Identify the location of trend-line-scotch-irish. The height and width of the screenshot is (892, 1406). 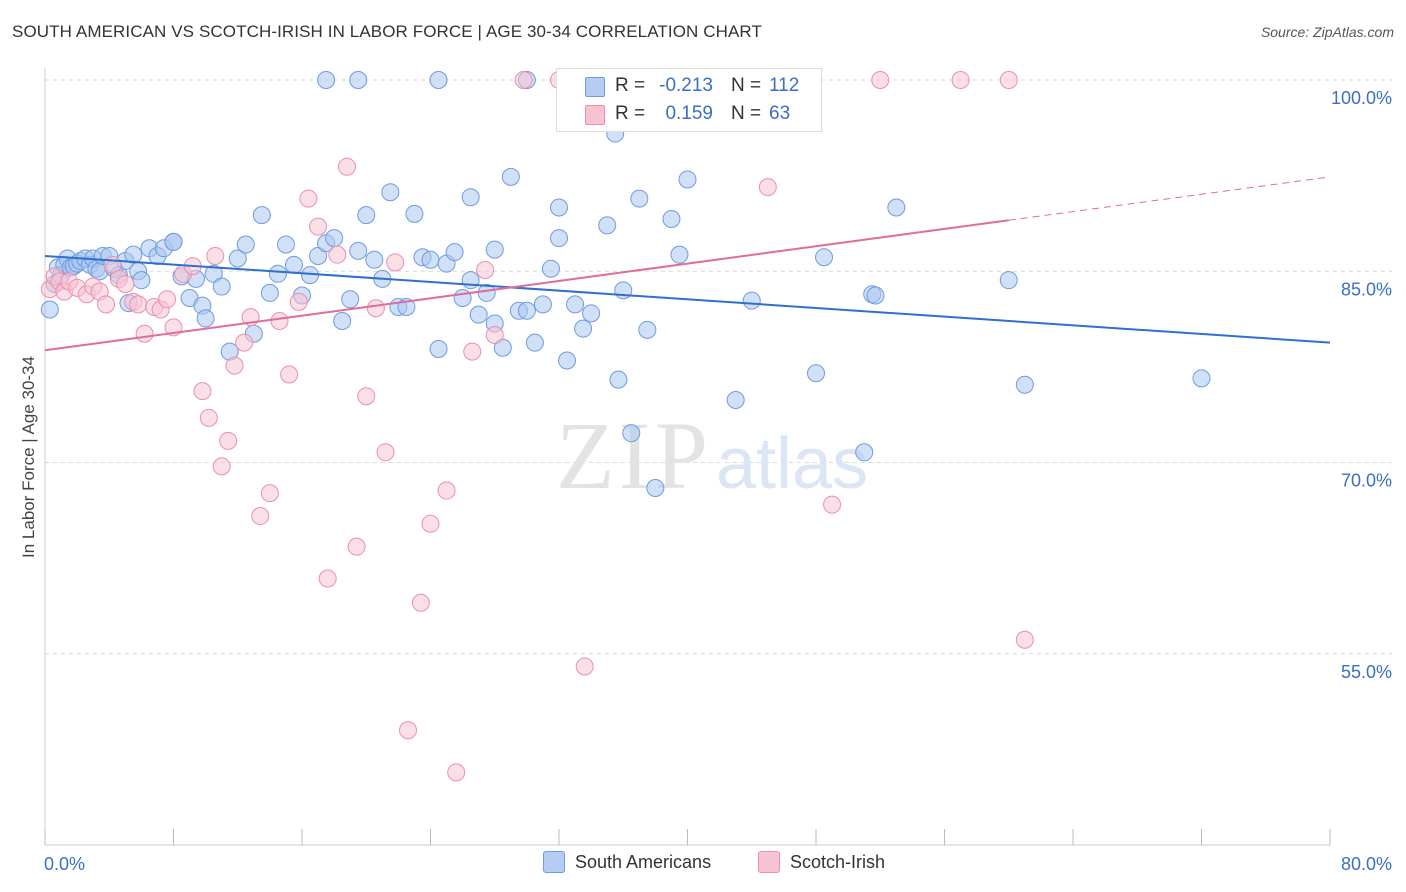
(526, 285).